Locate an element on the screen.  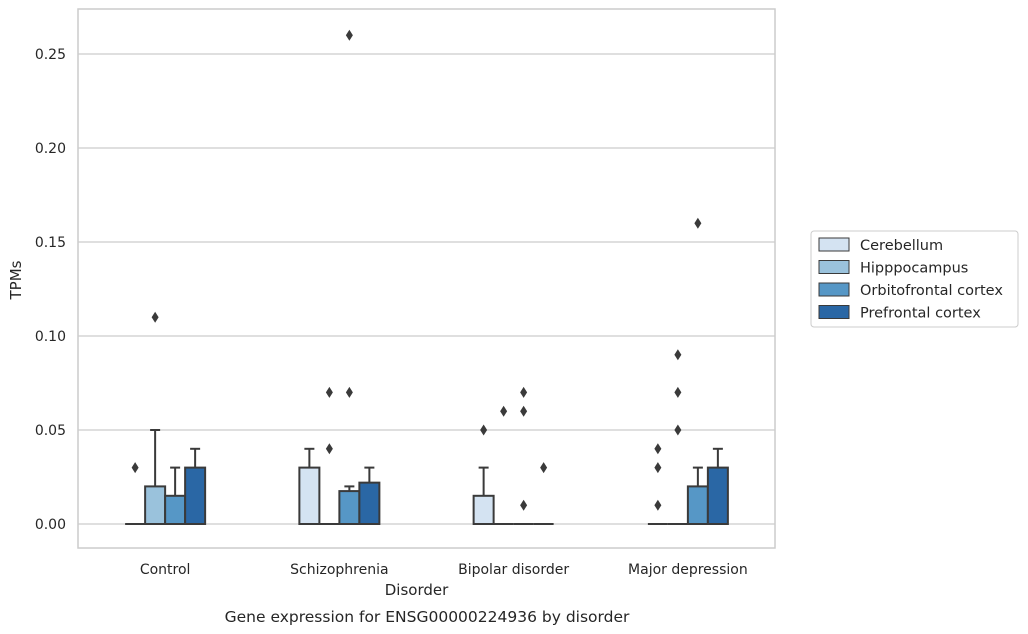
y-tick-label: 0.05 is located at coordinates (50, 431).